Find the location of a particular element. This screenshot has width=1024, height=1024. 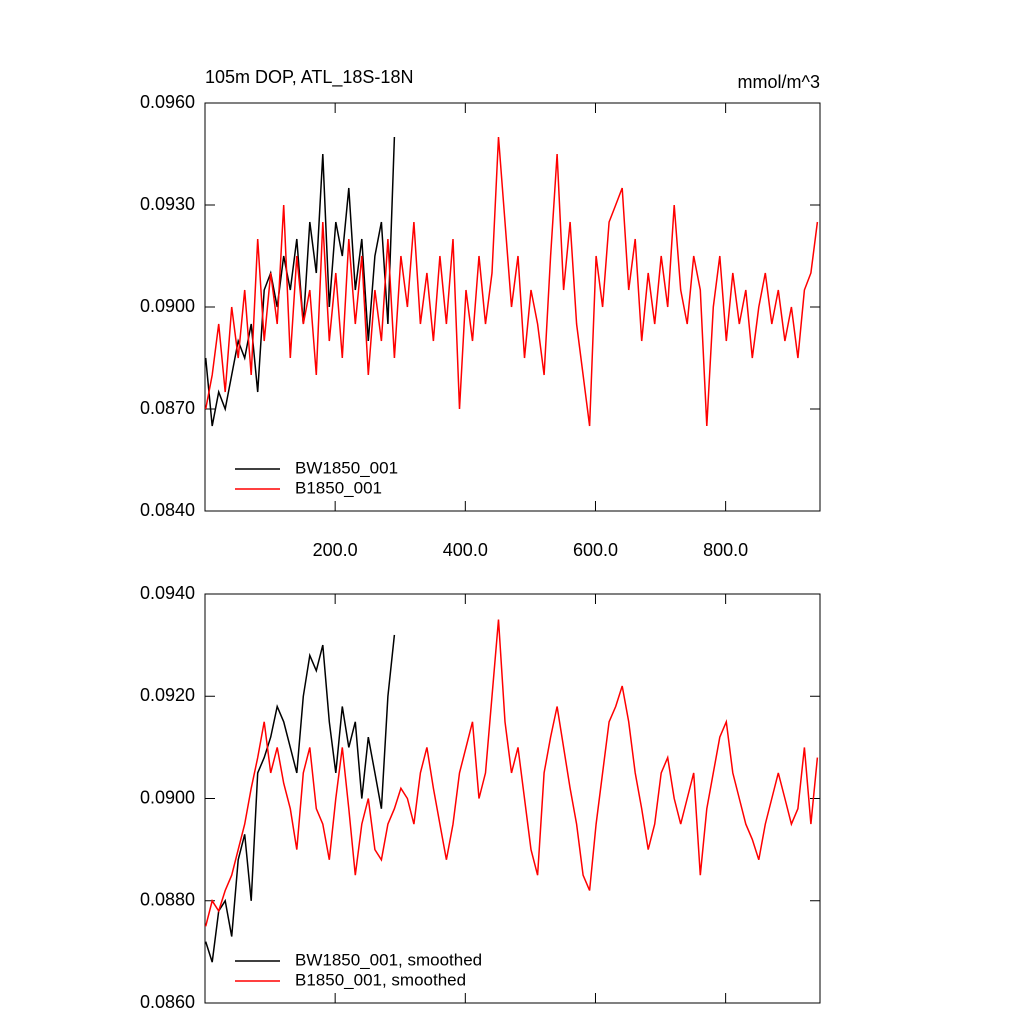

units-label: mmol/m^3 is located at coordinates (779, 82).